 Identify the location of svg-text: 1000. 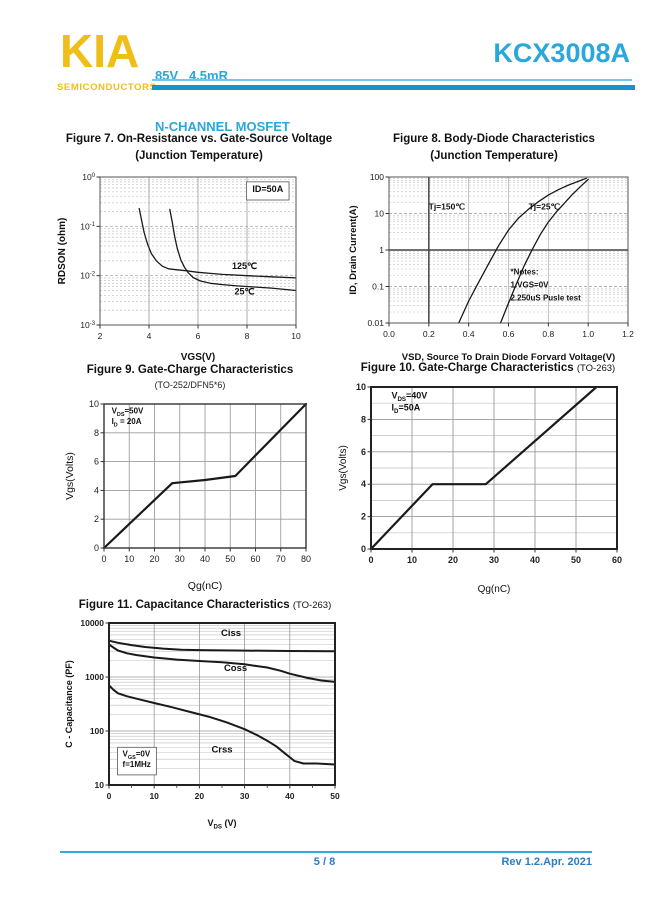
(94, 677).